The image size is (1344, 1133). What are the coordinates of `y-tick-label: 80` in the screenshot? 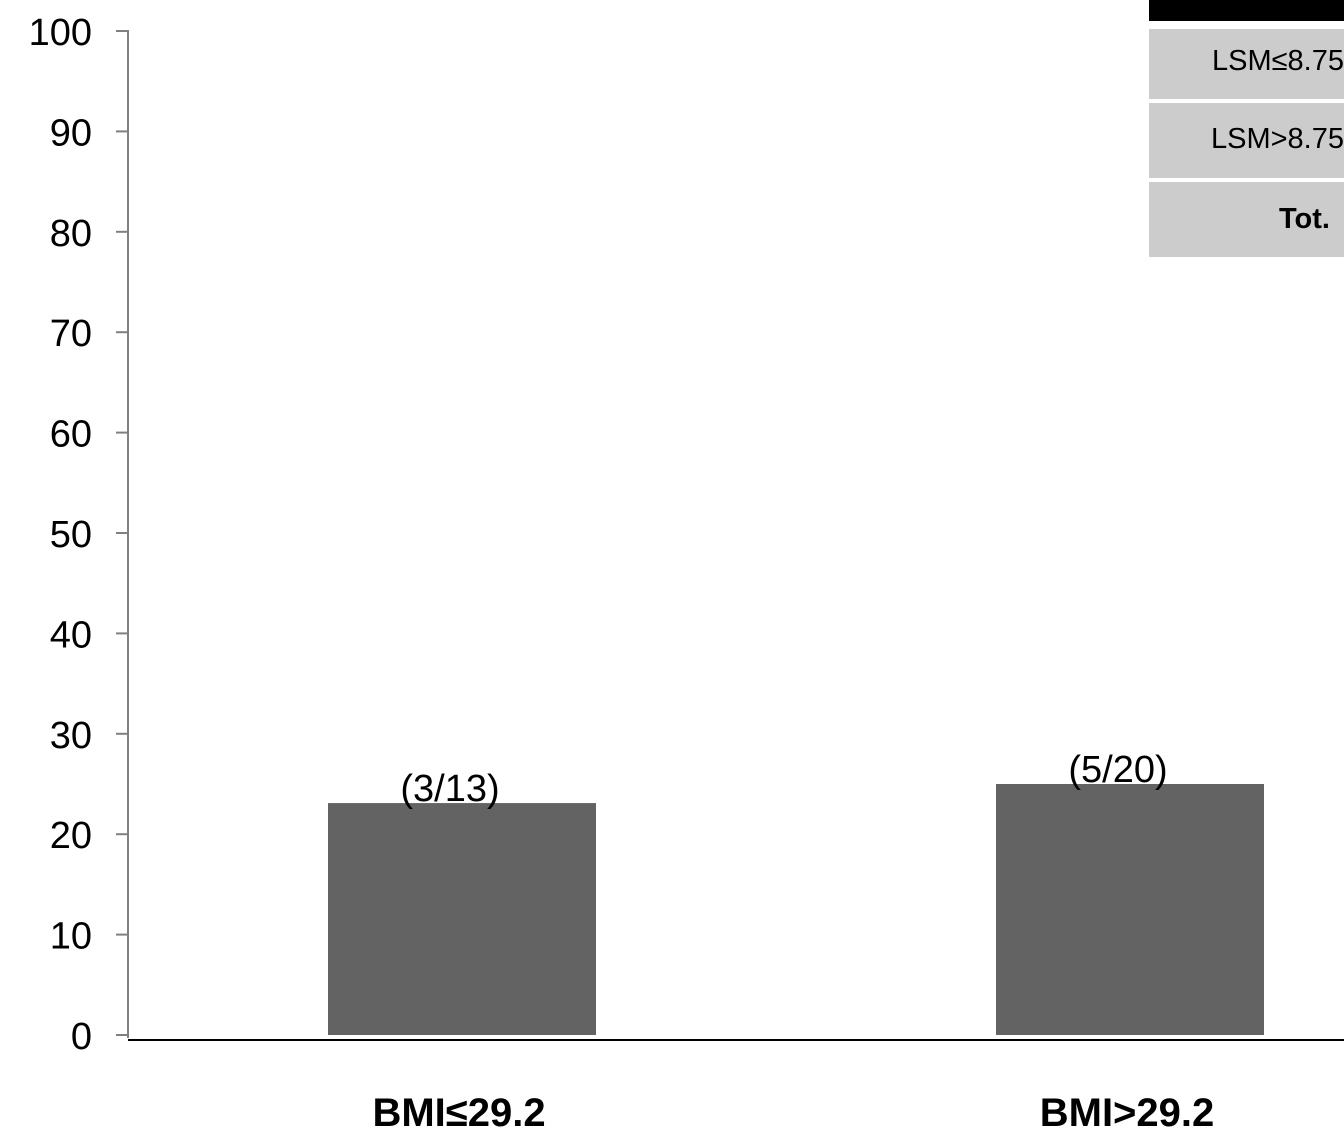 It's located at (71, 234).